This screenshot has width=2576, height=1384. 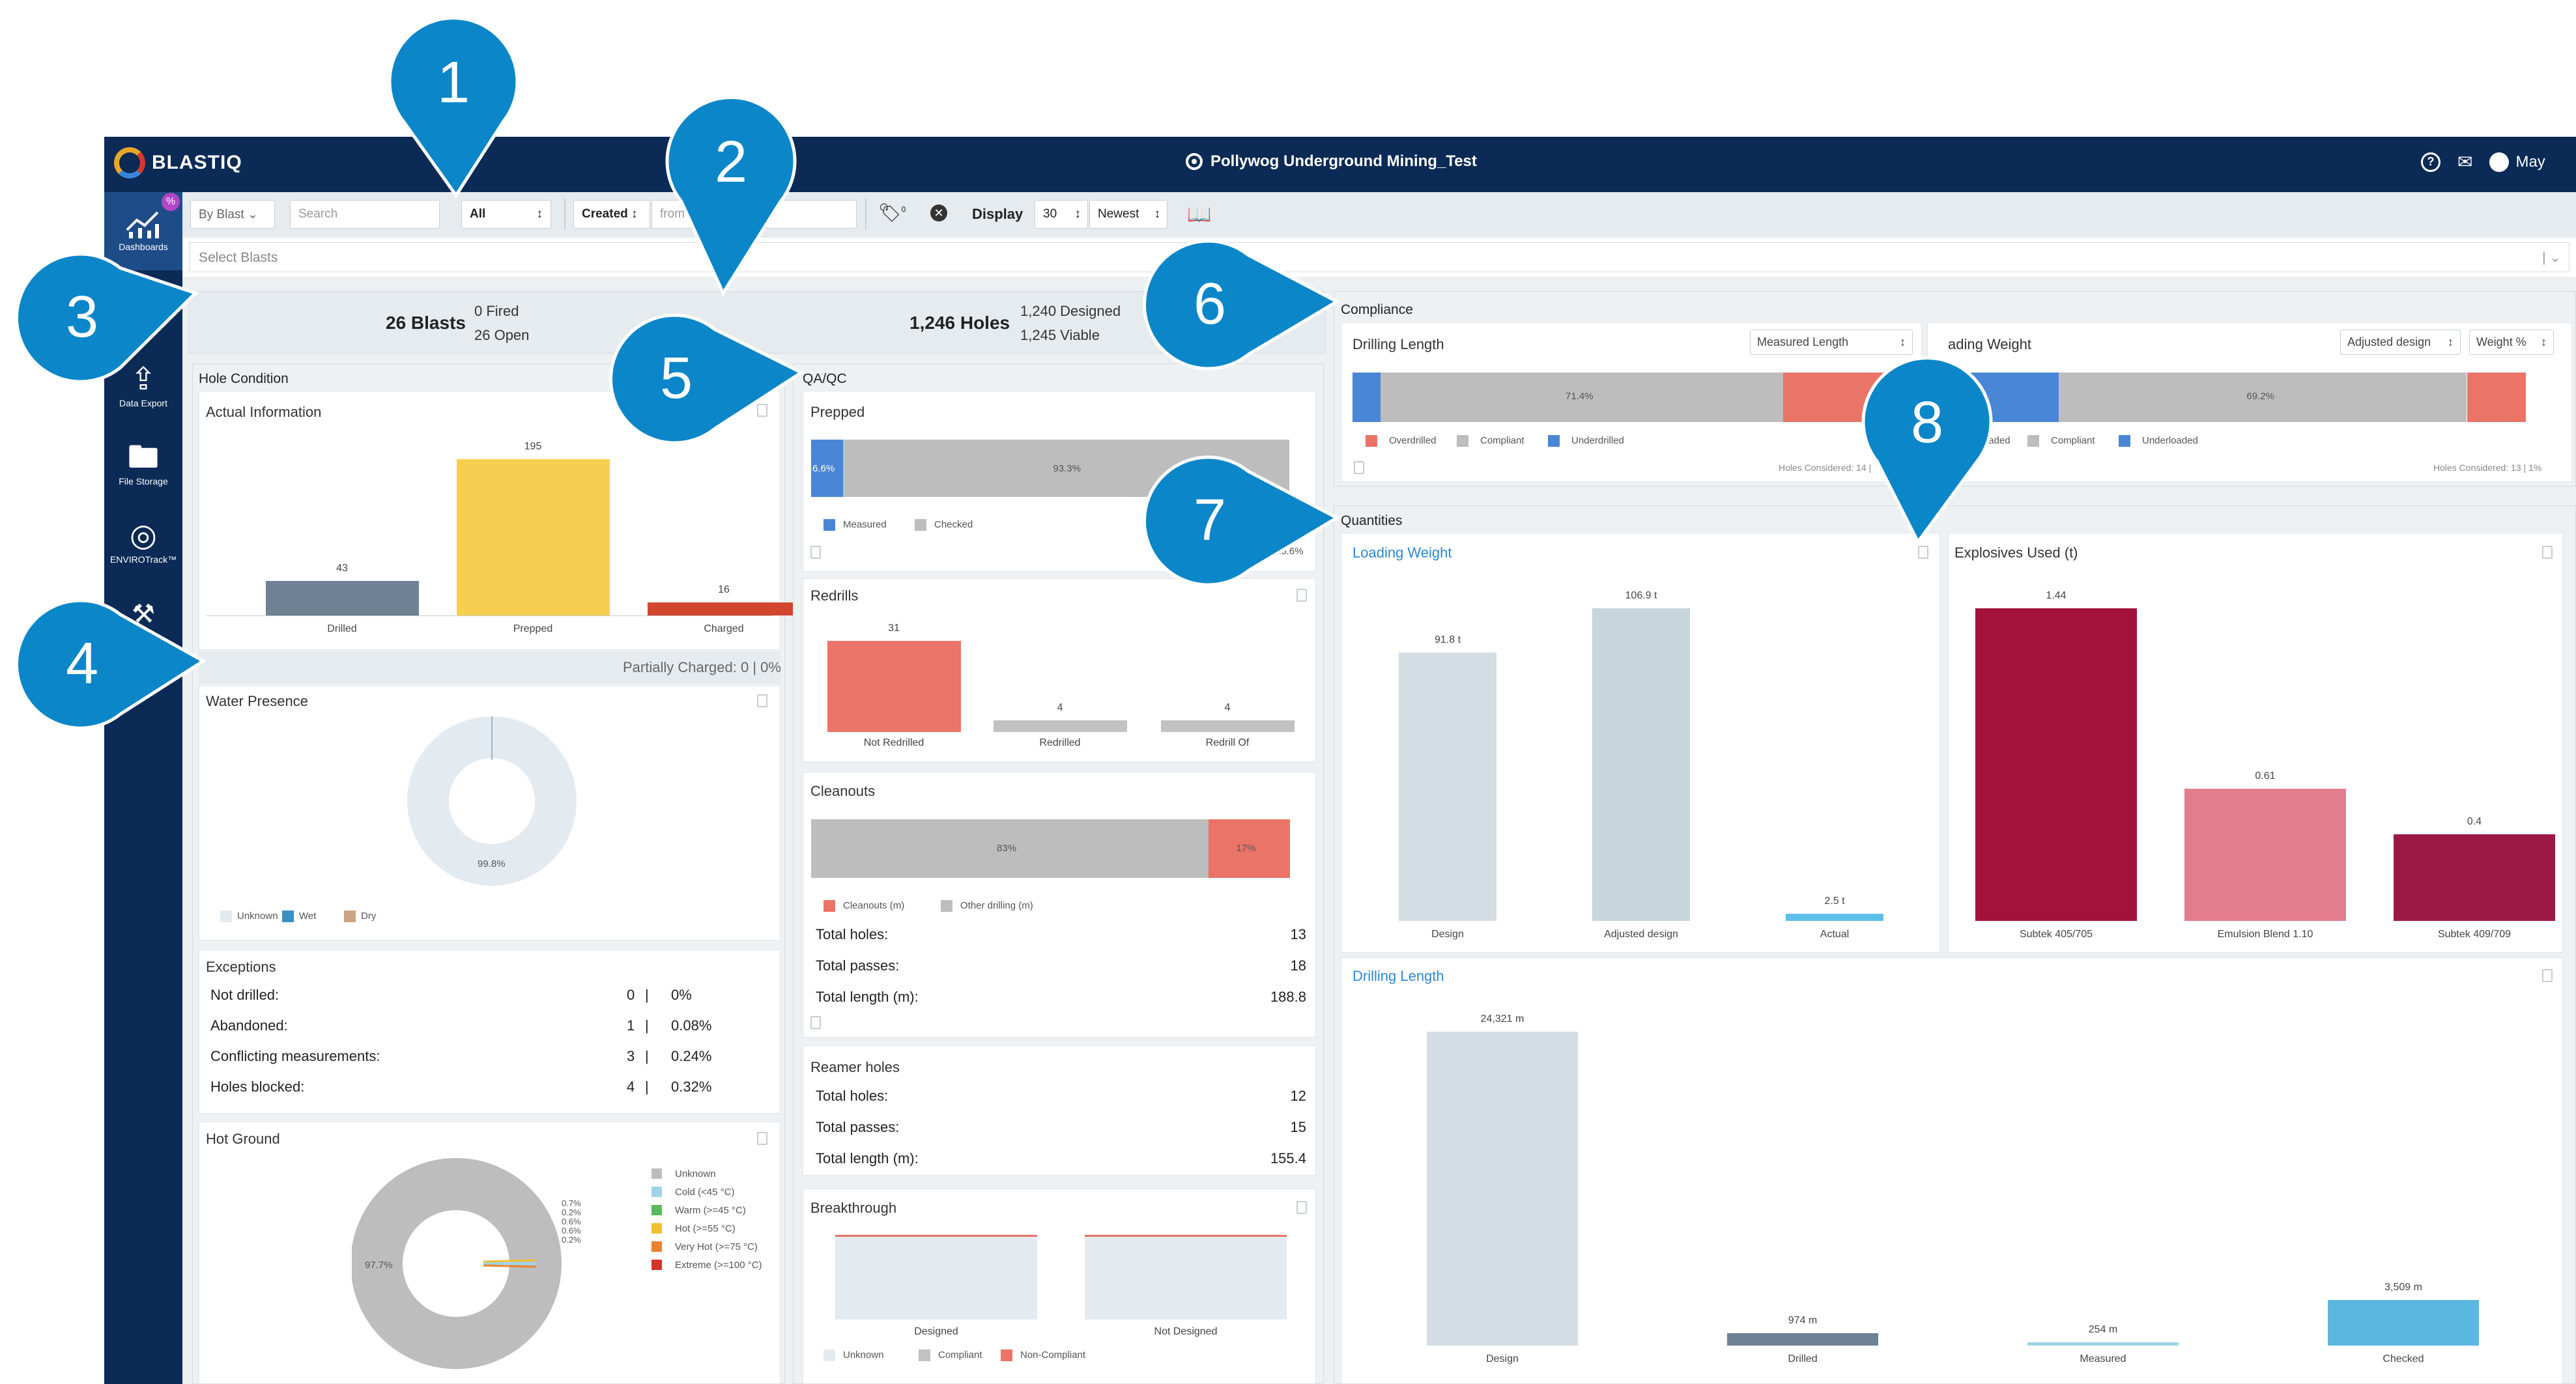 I want to click on prepped-title: Prepped, so click(x=838, y=412).